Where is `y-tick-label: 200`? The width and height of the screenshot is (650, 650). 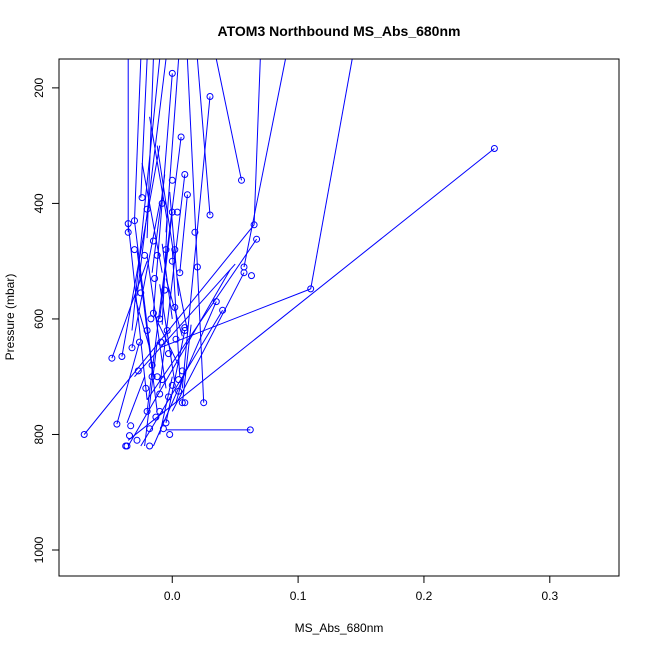 y-tick-label: 200 is located at coordinates (39, 88).